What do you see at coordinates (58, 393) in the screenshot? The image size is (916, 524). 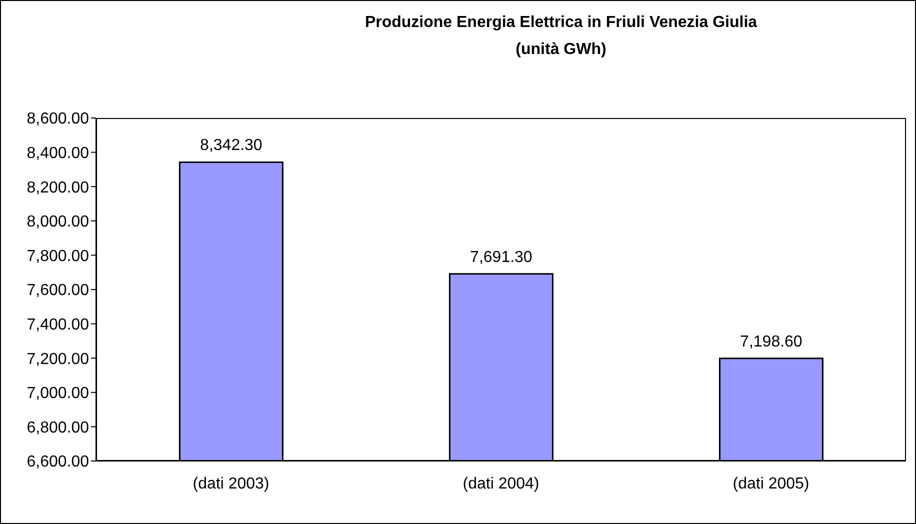 I see `y-tick-label: 7,000.00` at bounding box center [58, 393].